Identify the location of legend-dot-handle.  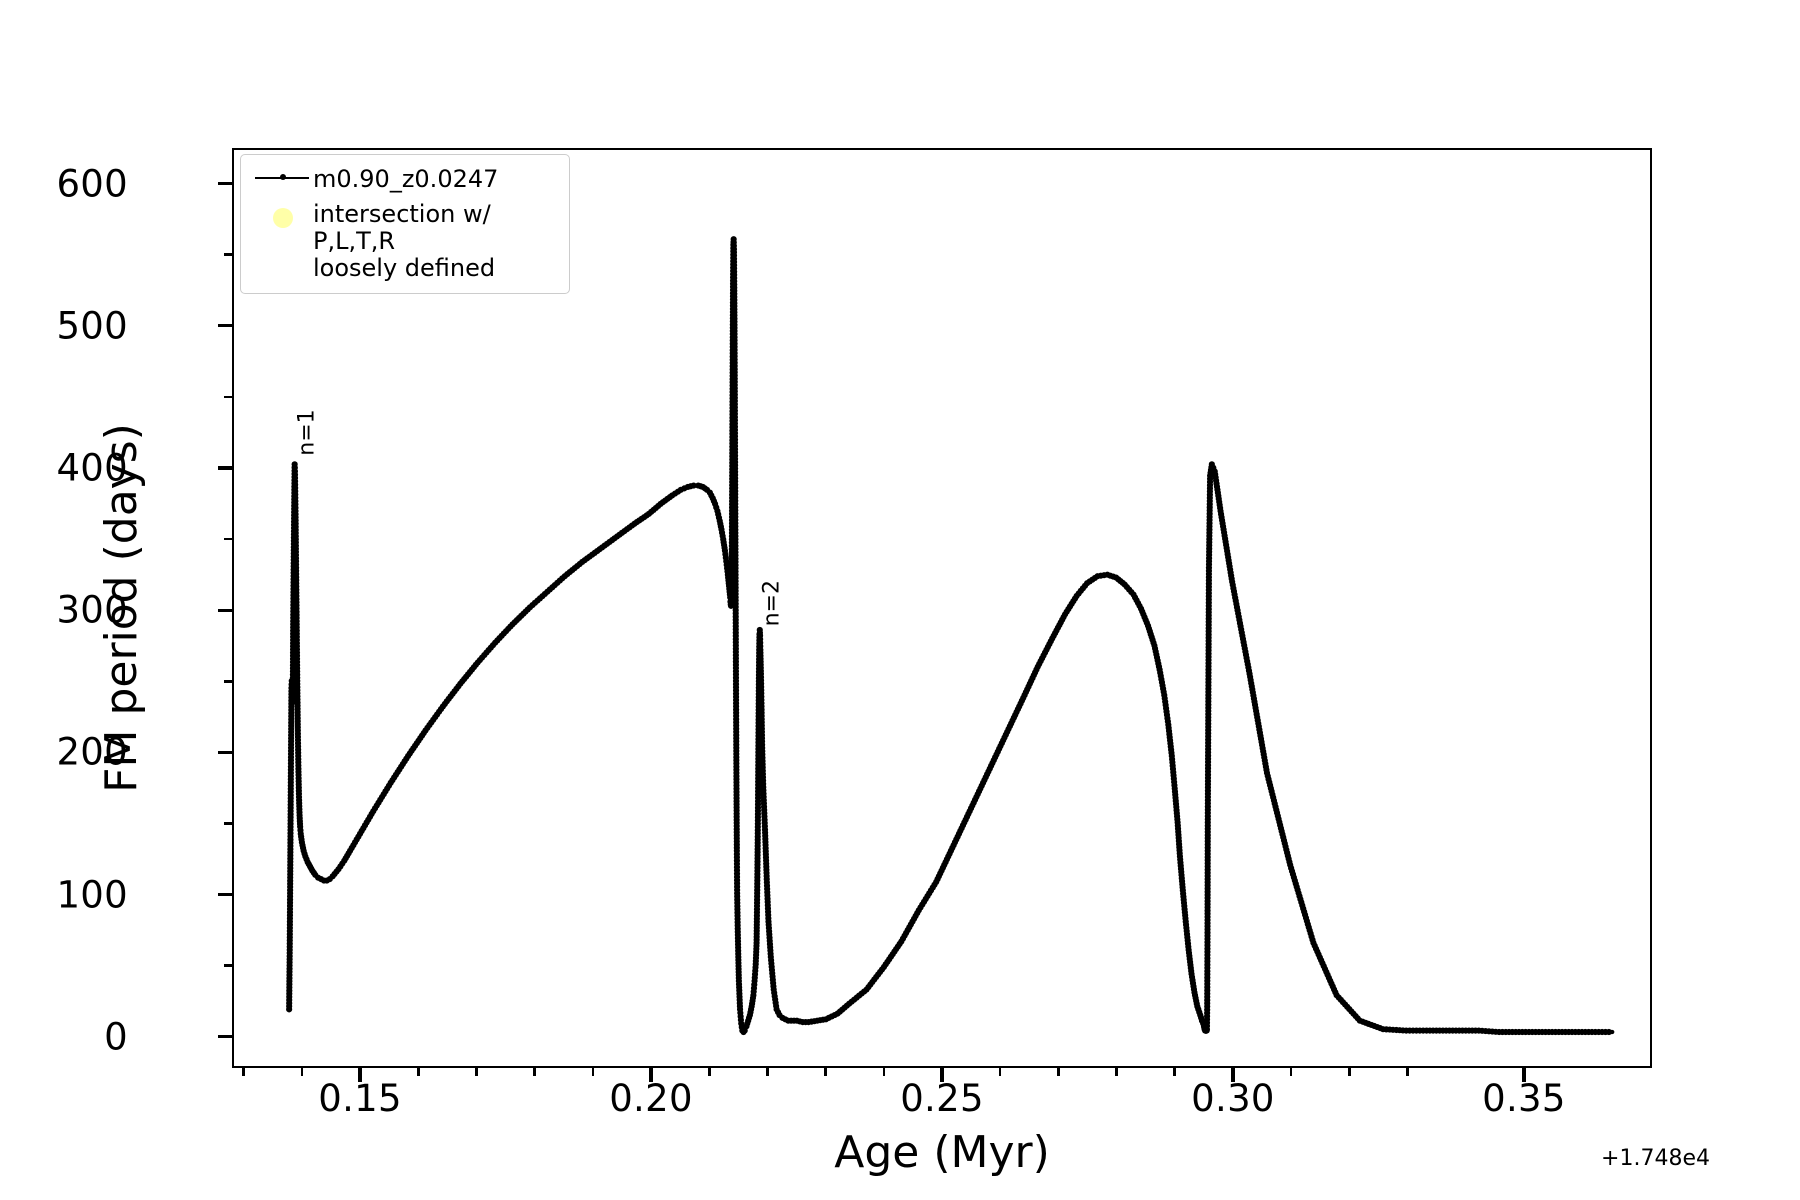
(282, 214).